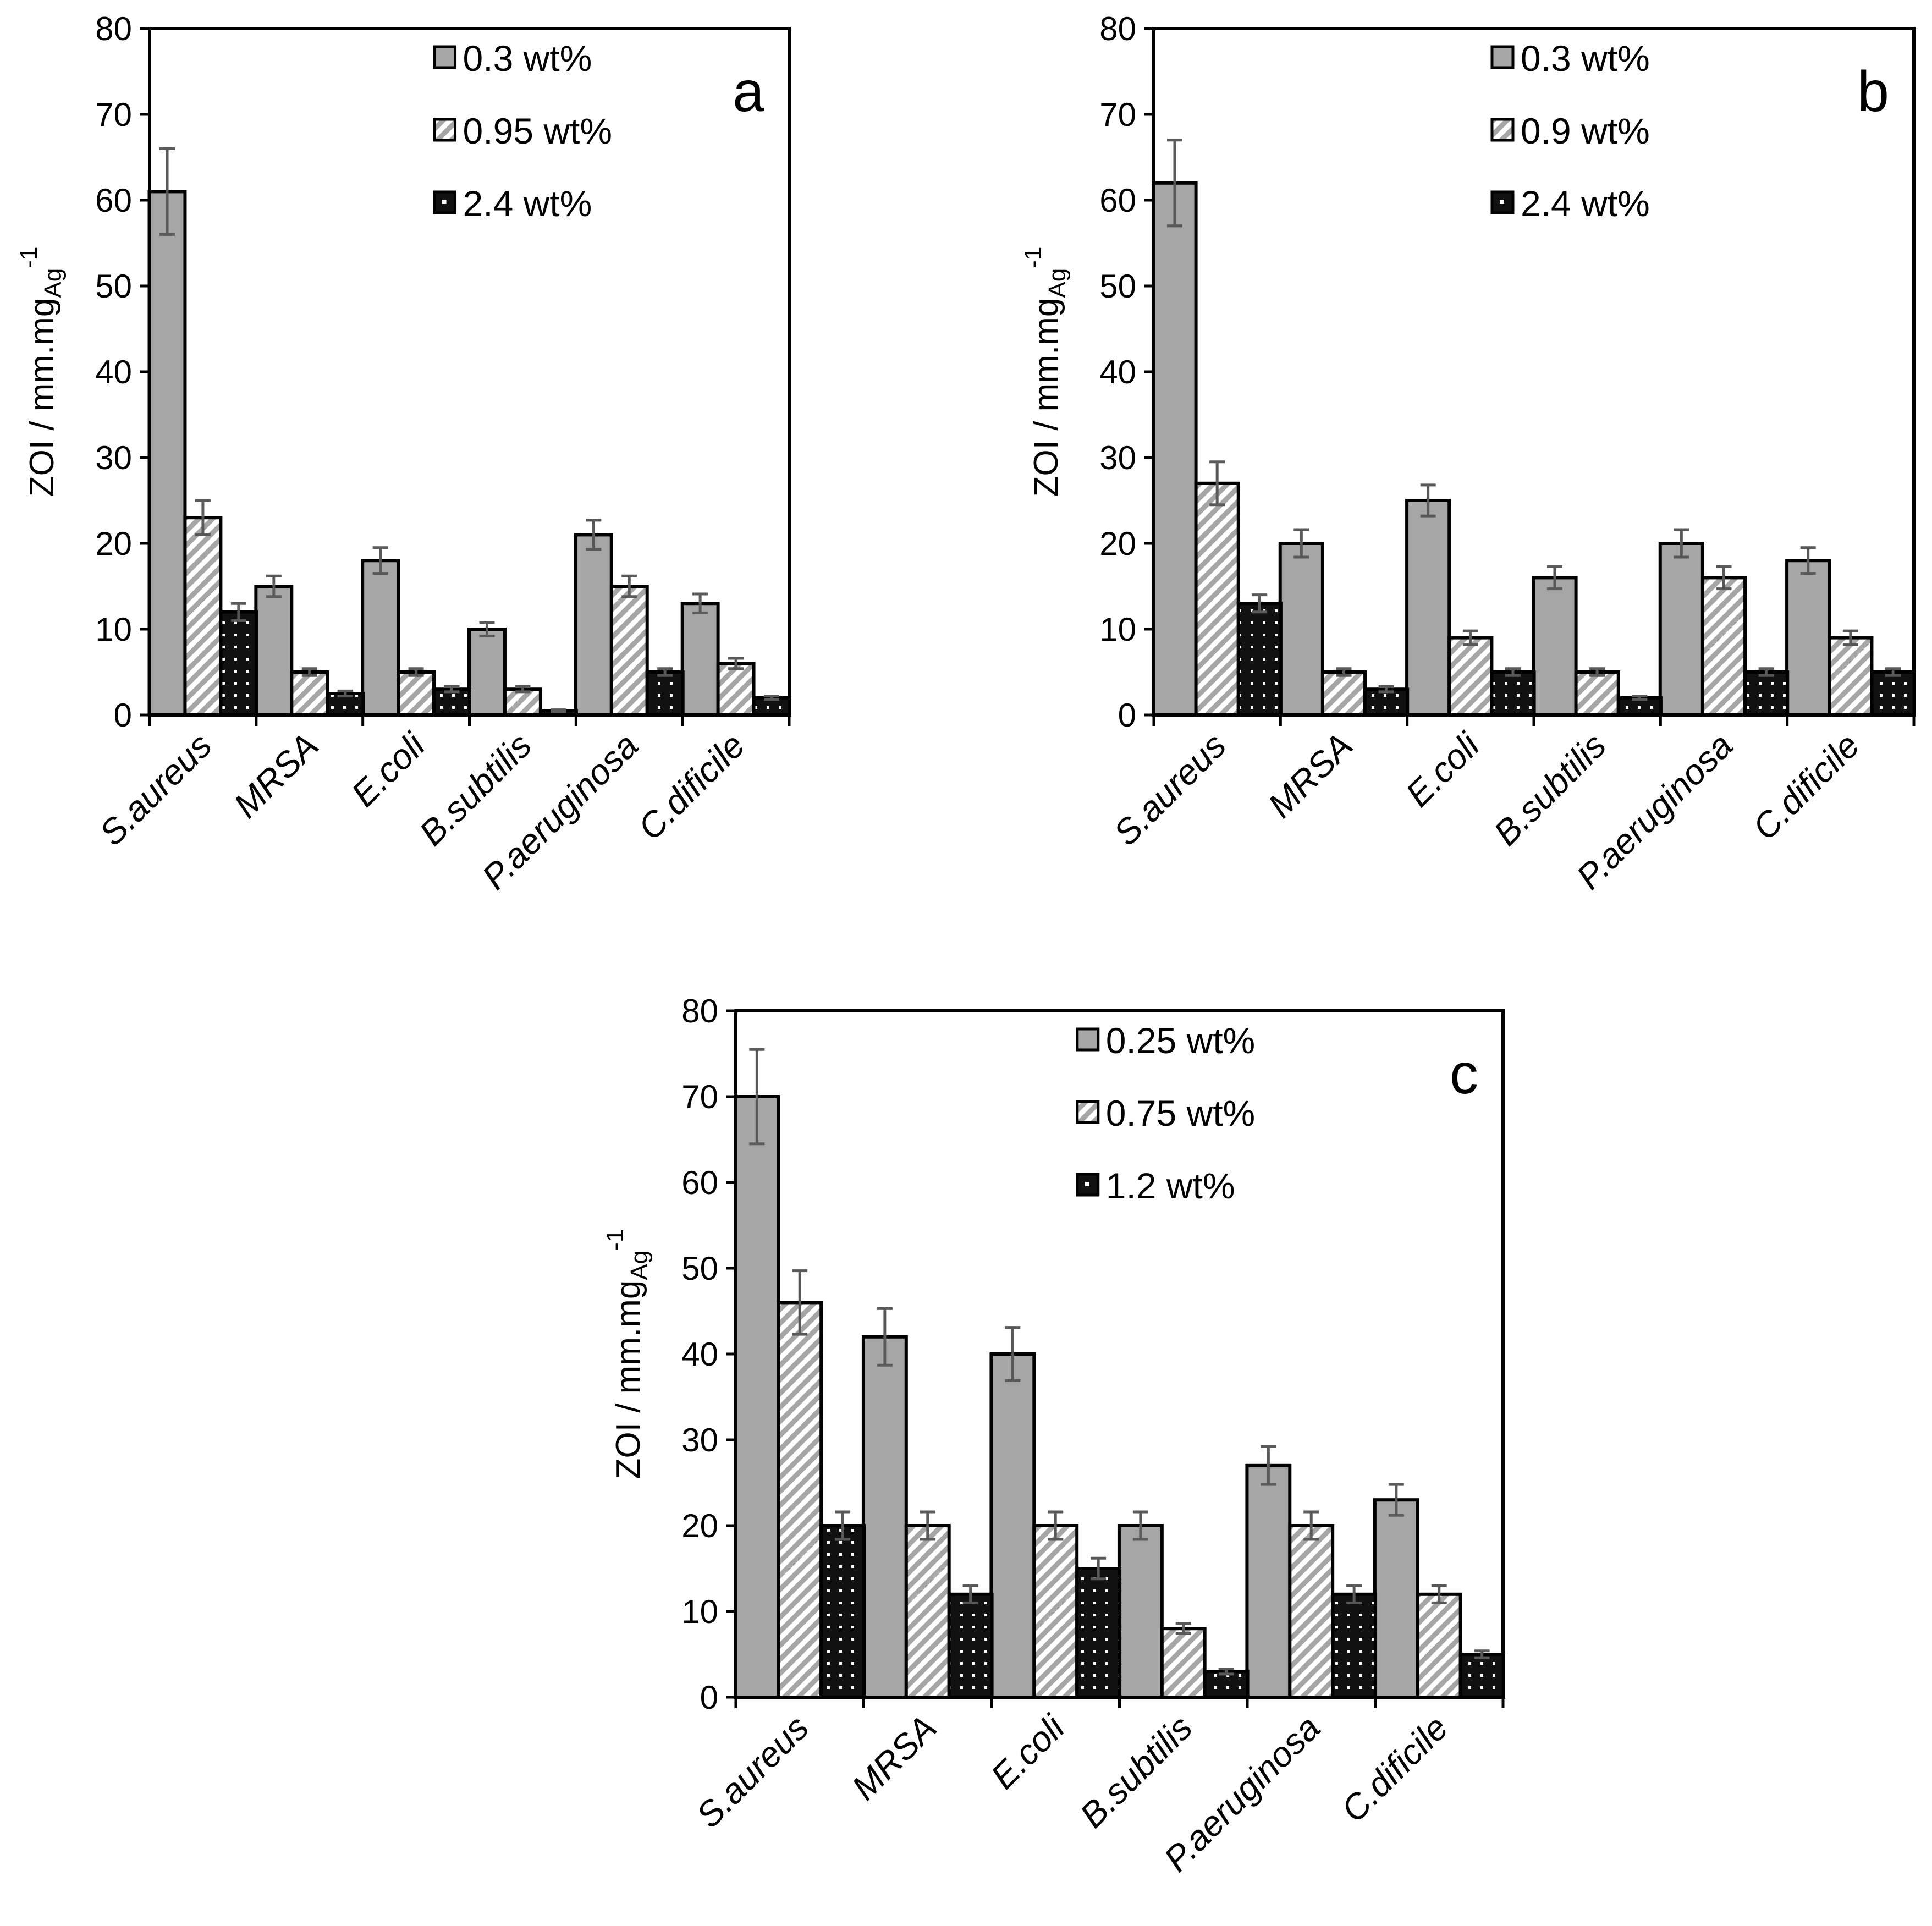  Describe the element at coordinates (1180, 1040) in the screenshot. I see `legend-label: 0.25 wt%` at that location.